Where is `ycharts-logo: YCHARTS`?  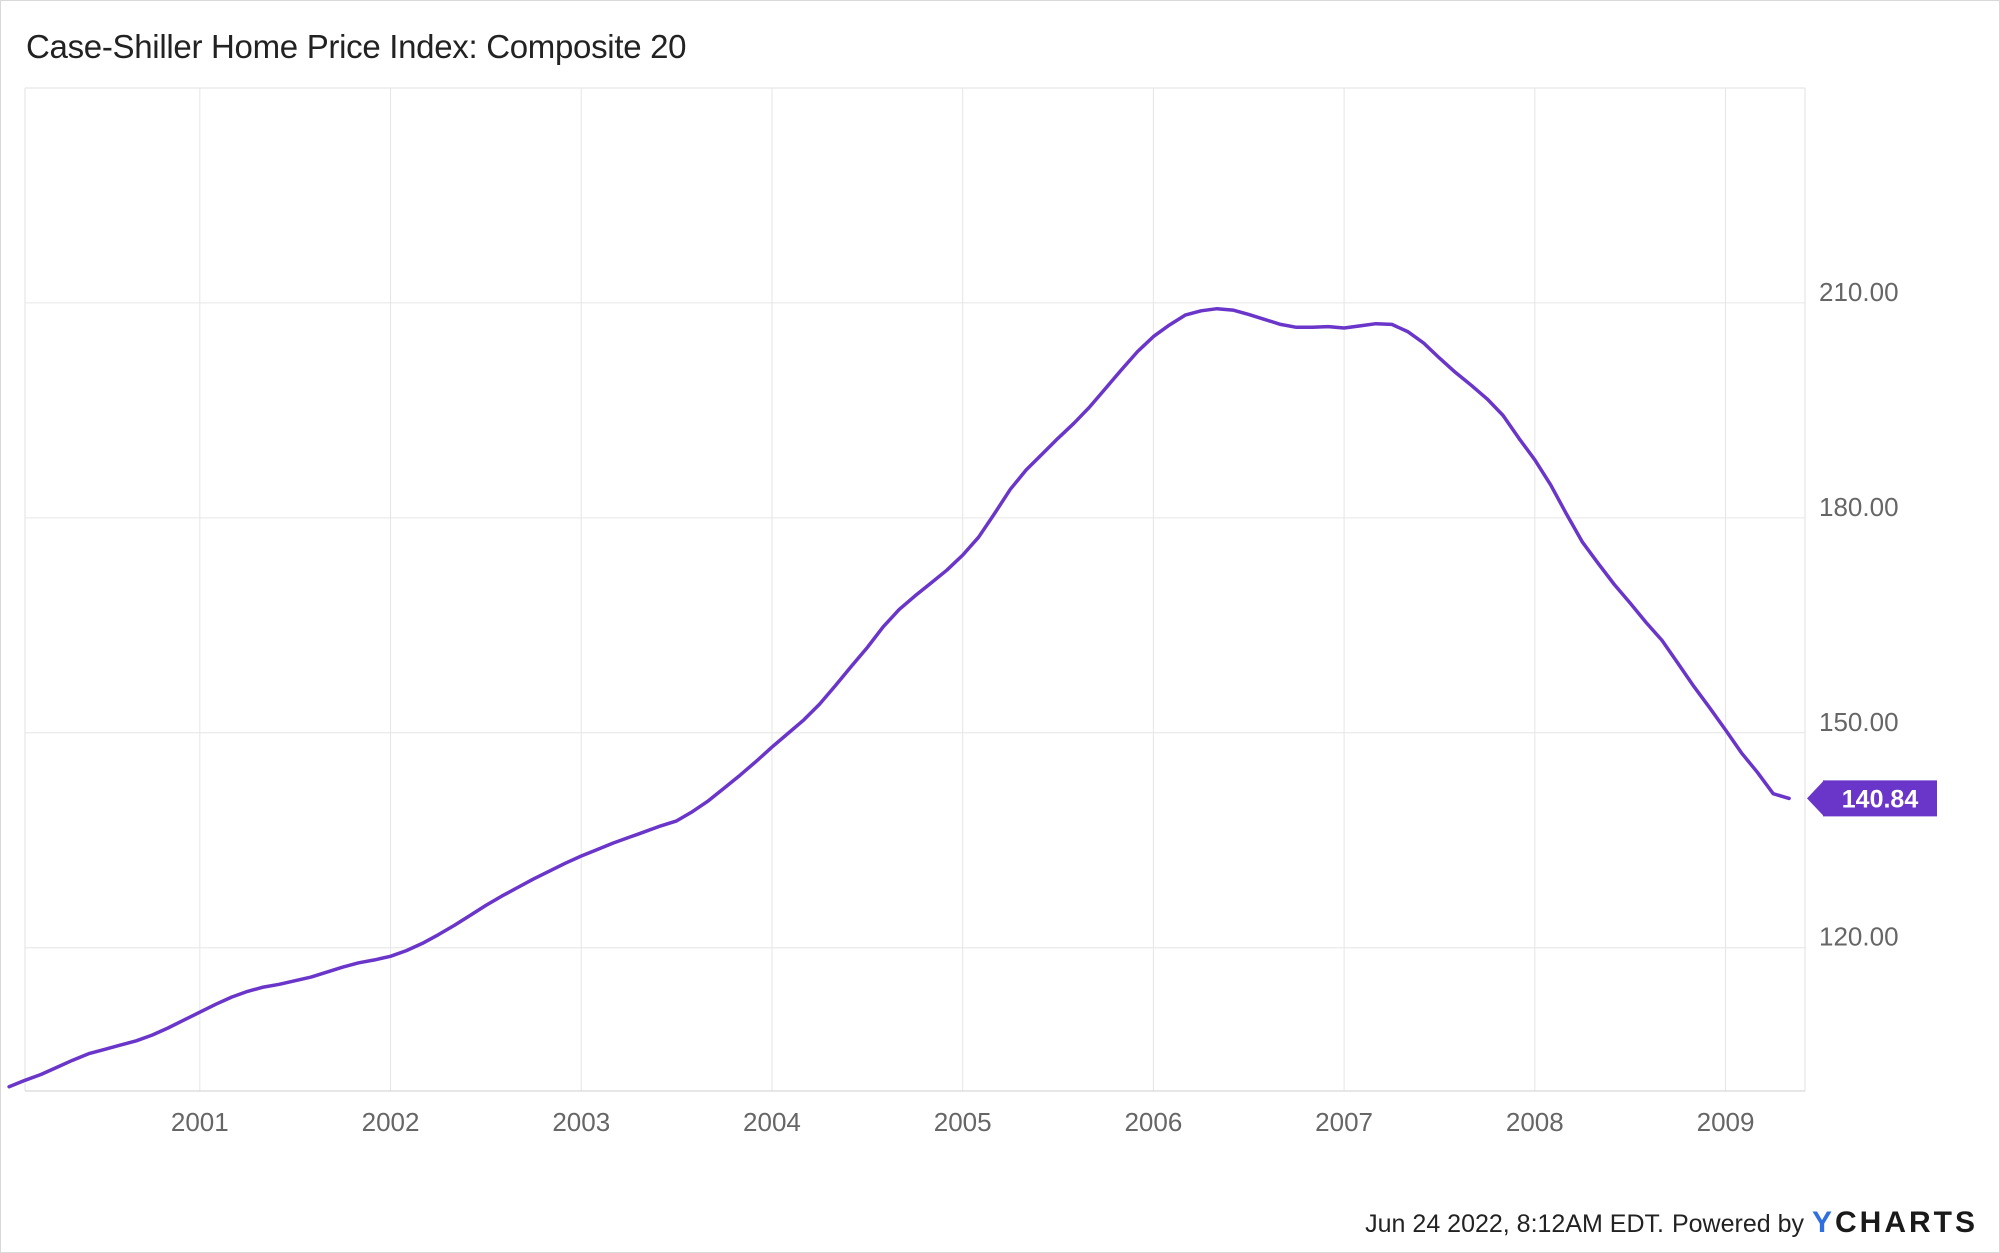
ycharts-logo: YCHARTS is located at coordinates (1895, 1223).